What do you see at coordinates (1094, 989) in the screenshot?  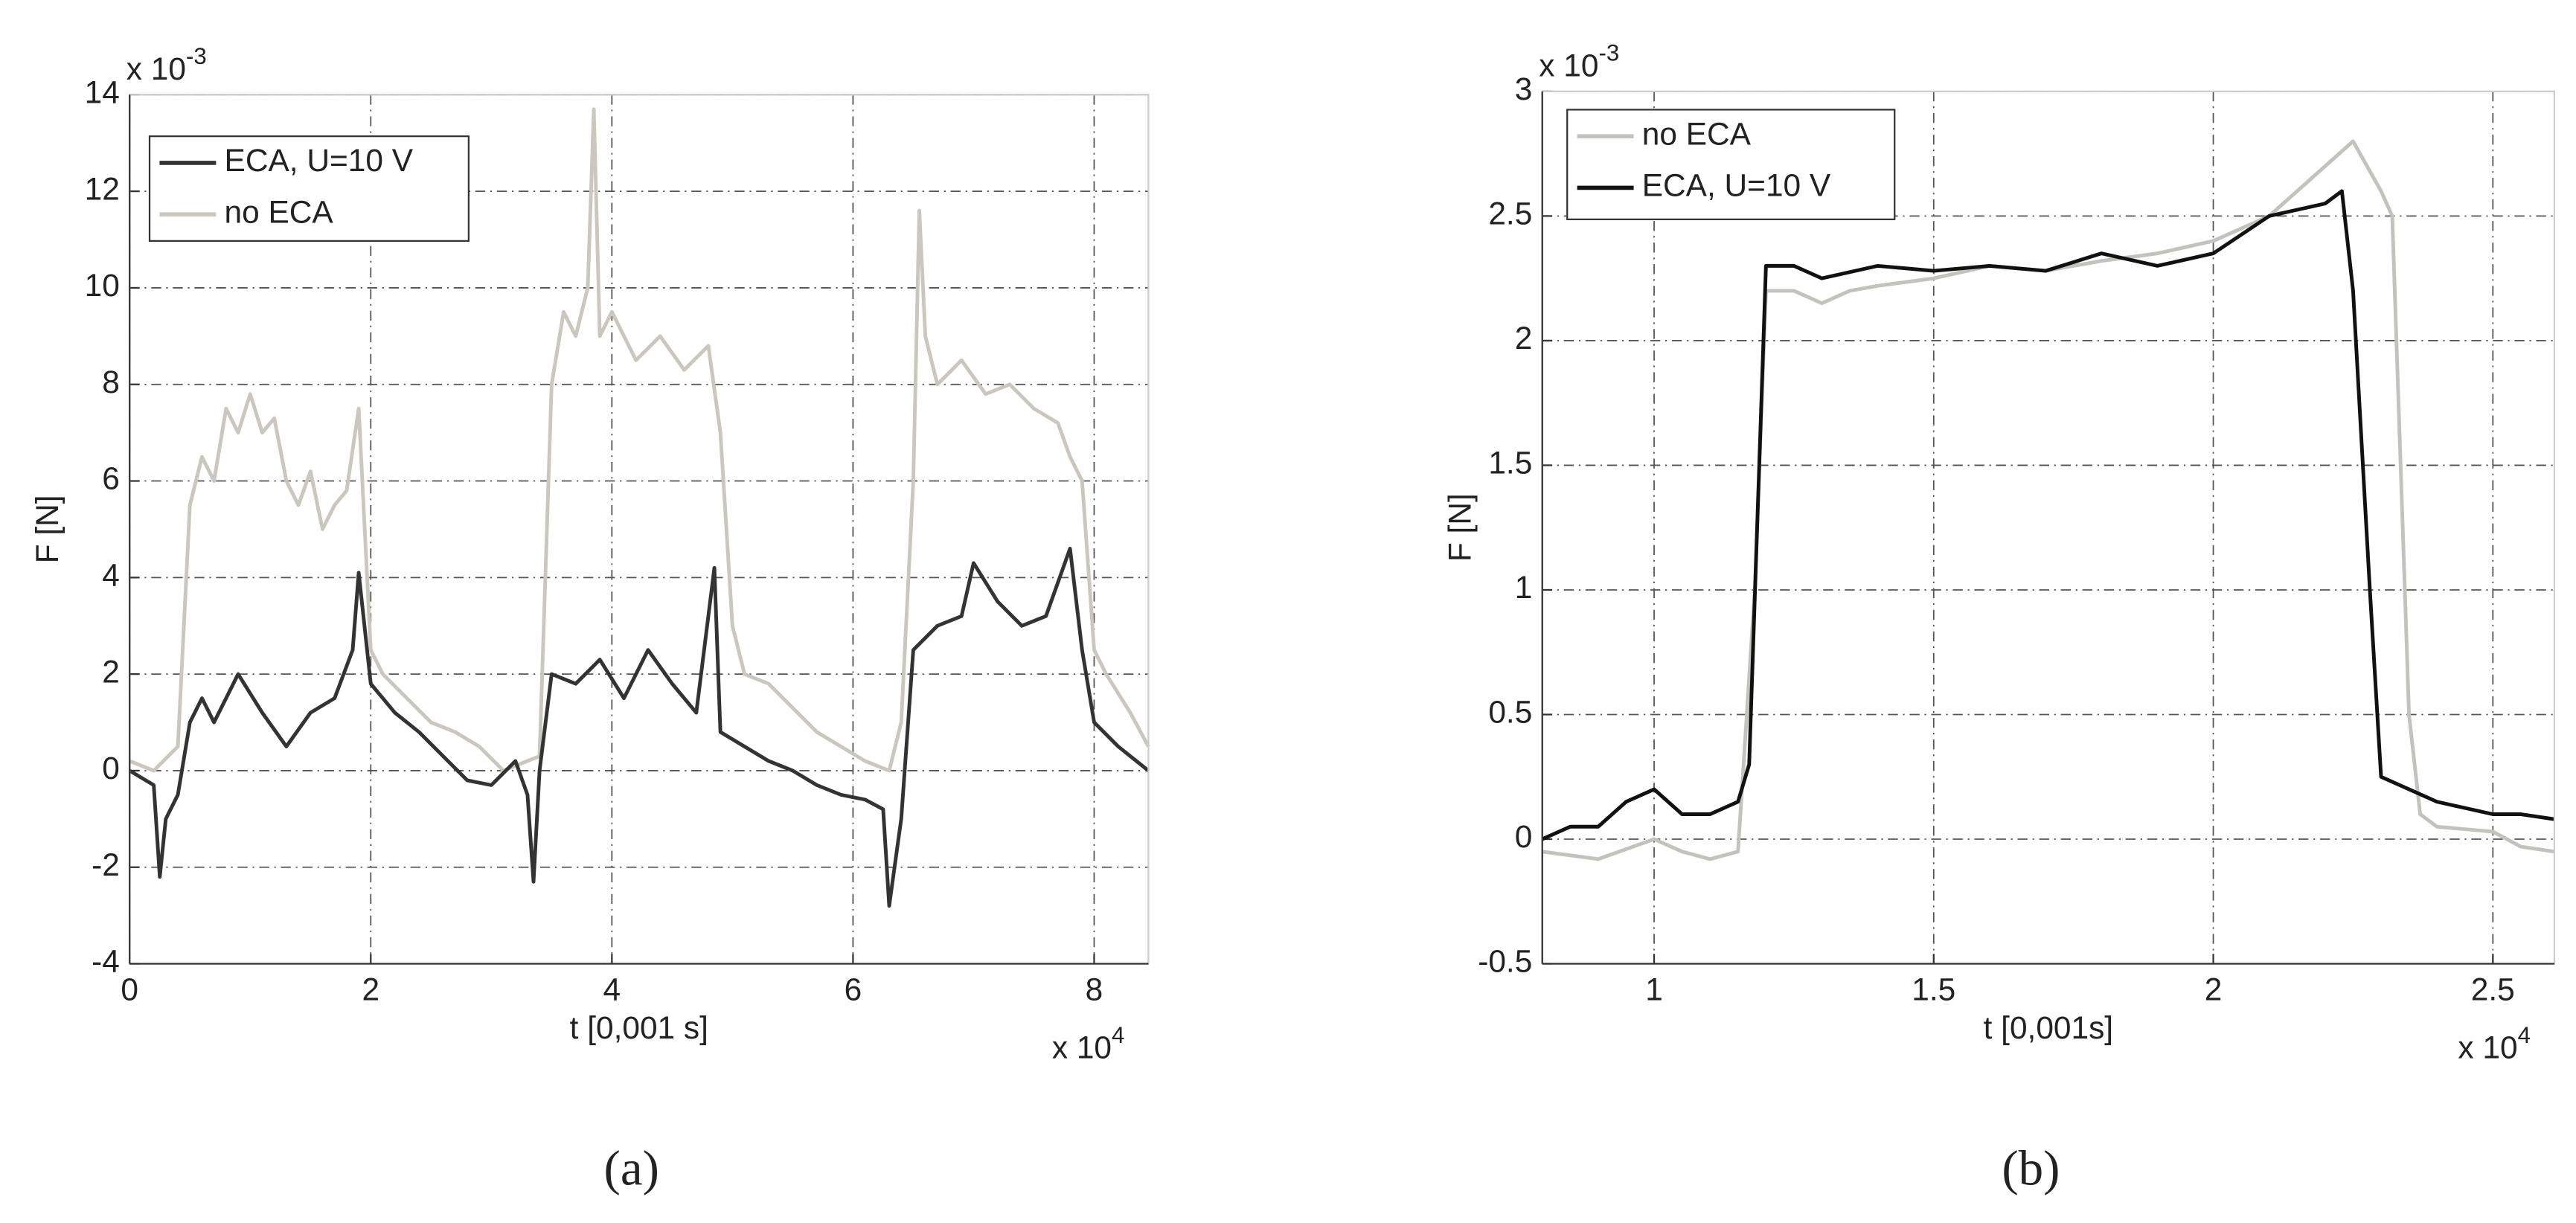 I see `x-tick-label: 8` at bounding box center [1094, 989].